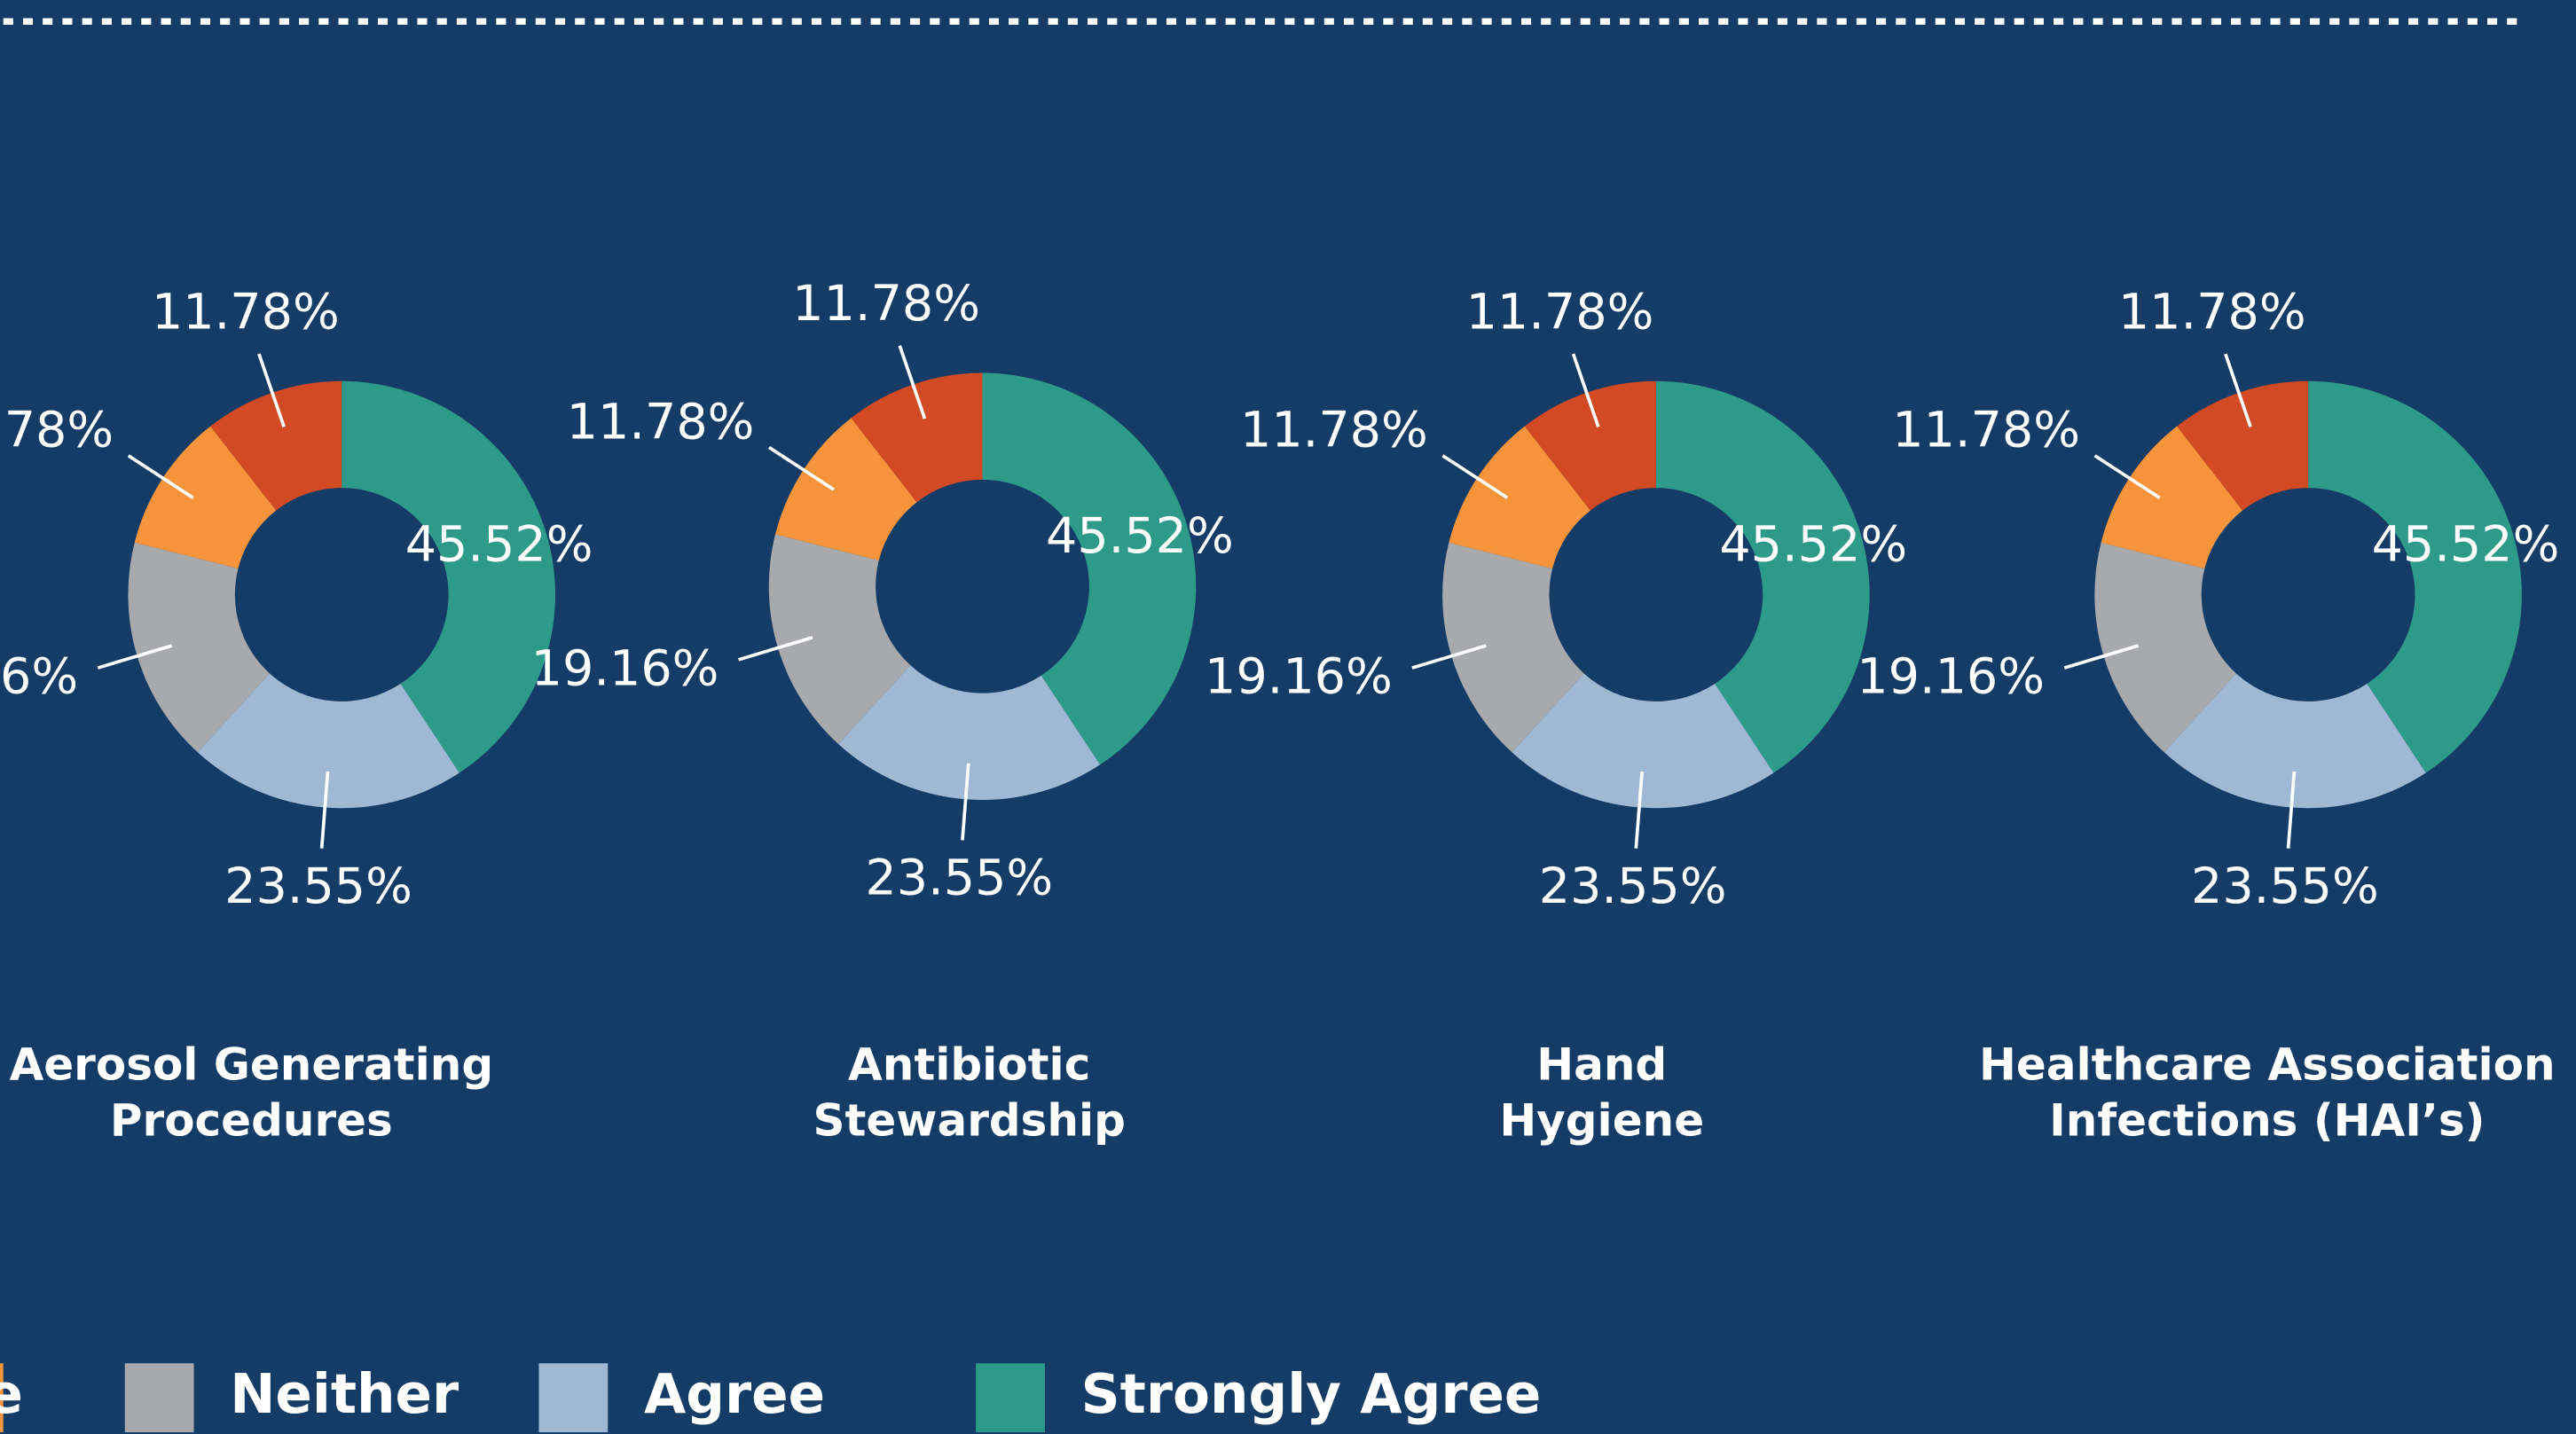  Describe the element at coordinates (251, 1120) in the screenshot. I see `chart-title: Procedures` at that location.